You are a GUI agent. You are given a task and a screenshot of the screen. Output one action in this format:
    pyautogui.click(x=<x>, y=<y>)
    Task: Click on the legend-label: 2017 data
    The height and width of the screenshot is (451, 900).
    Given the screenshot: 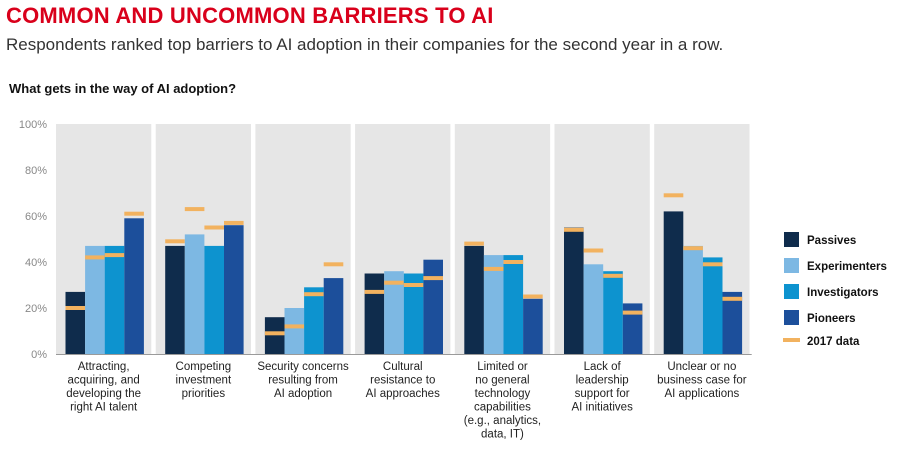 What is the action you would take?
    pyautogui.click(x=833, y=342)
    